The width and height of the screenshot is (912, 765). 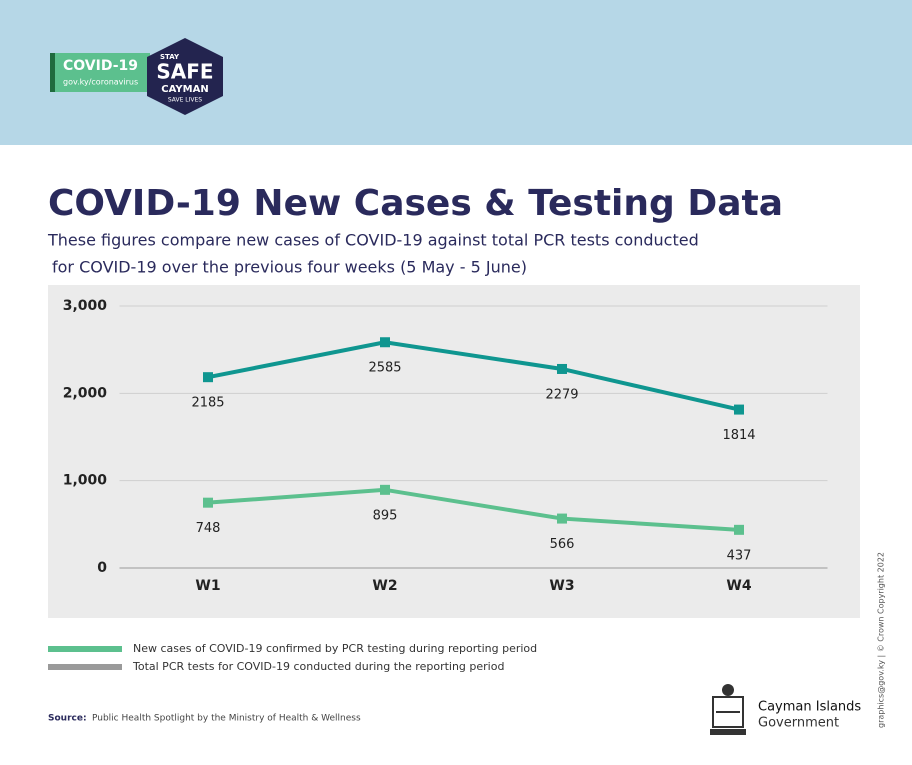 What do you see at coordinates (102, 568) in the screenshot?
I see `y-tick-label: 0` at bounding box center [102, 568].